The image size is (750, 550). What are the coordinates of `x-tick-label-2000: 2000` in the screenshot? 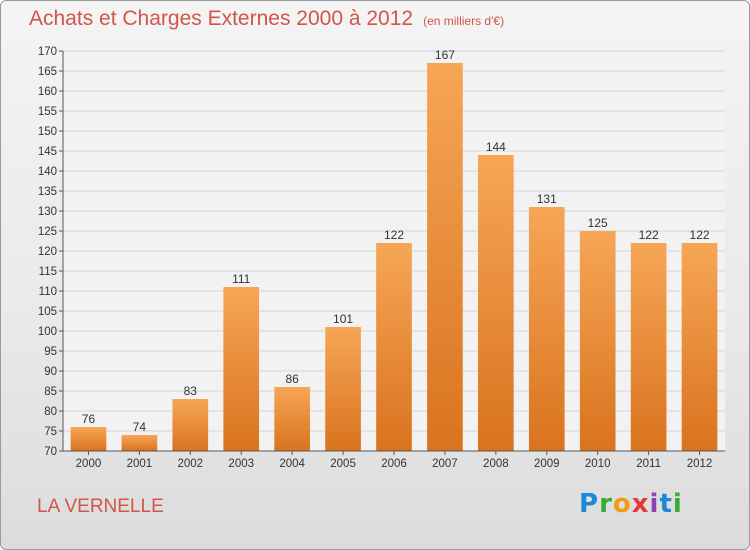 It's located at (89, 464).